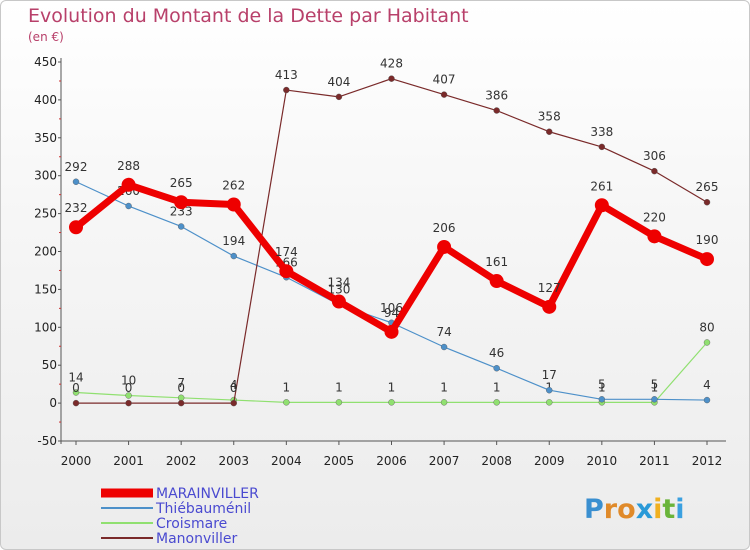 The image size is (750, 550). Describe the element at coordinates (207, 494) in the screenshot. I see `legend-label: MARAINVILLER` at that location.